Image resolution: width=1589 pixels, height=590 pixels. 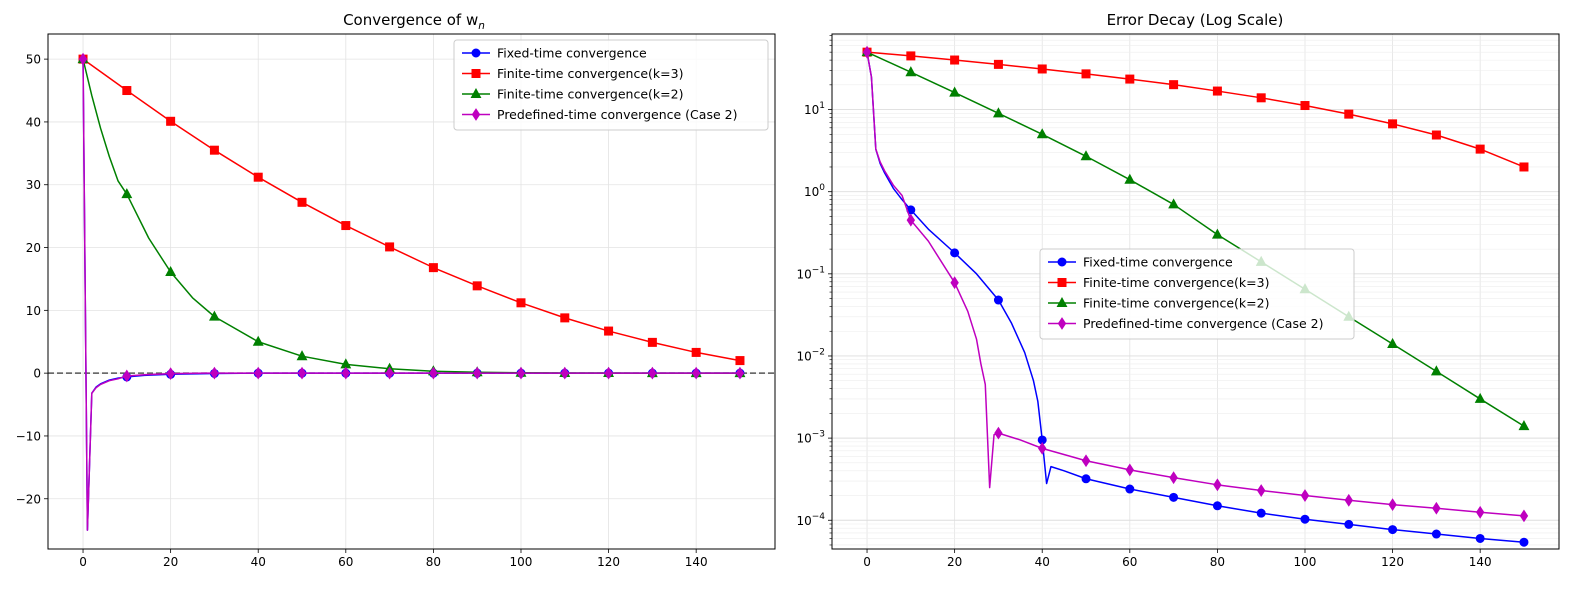 What do you see at coordinates (33, 122) in the screenshot?
I see `left-y-tick-label: 40` at bounding box center [33, 122].